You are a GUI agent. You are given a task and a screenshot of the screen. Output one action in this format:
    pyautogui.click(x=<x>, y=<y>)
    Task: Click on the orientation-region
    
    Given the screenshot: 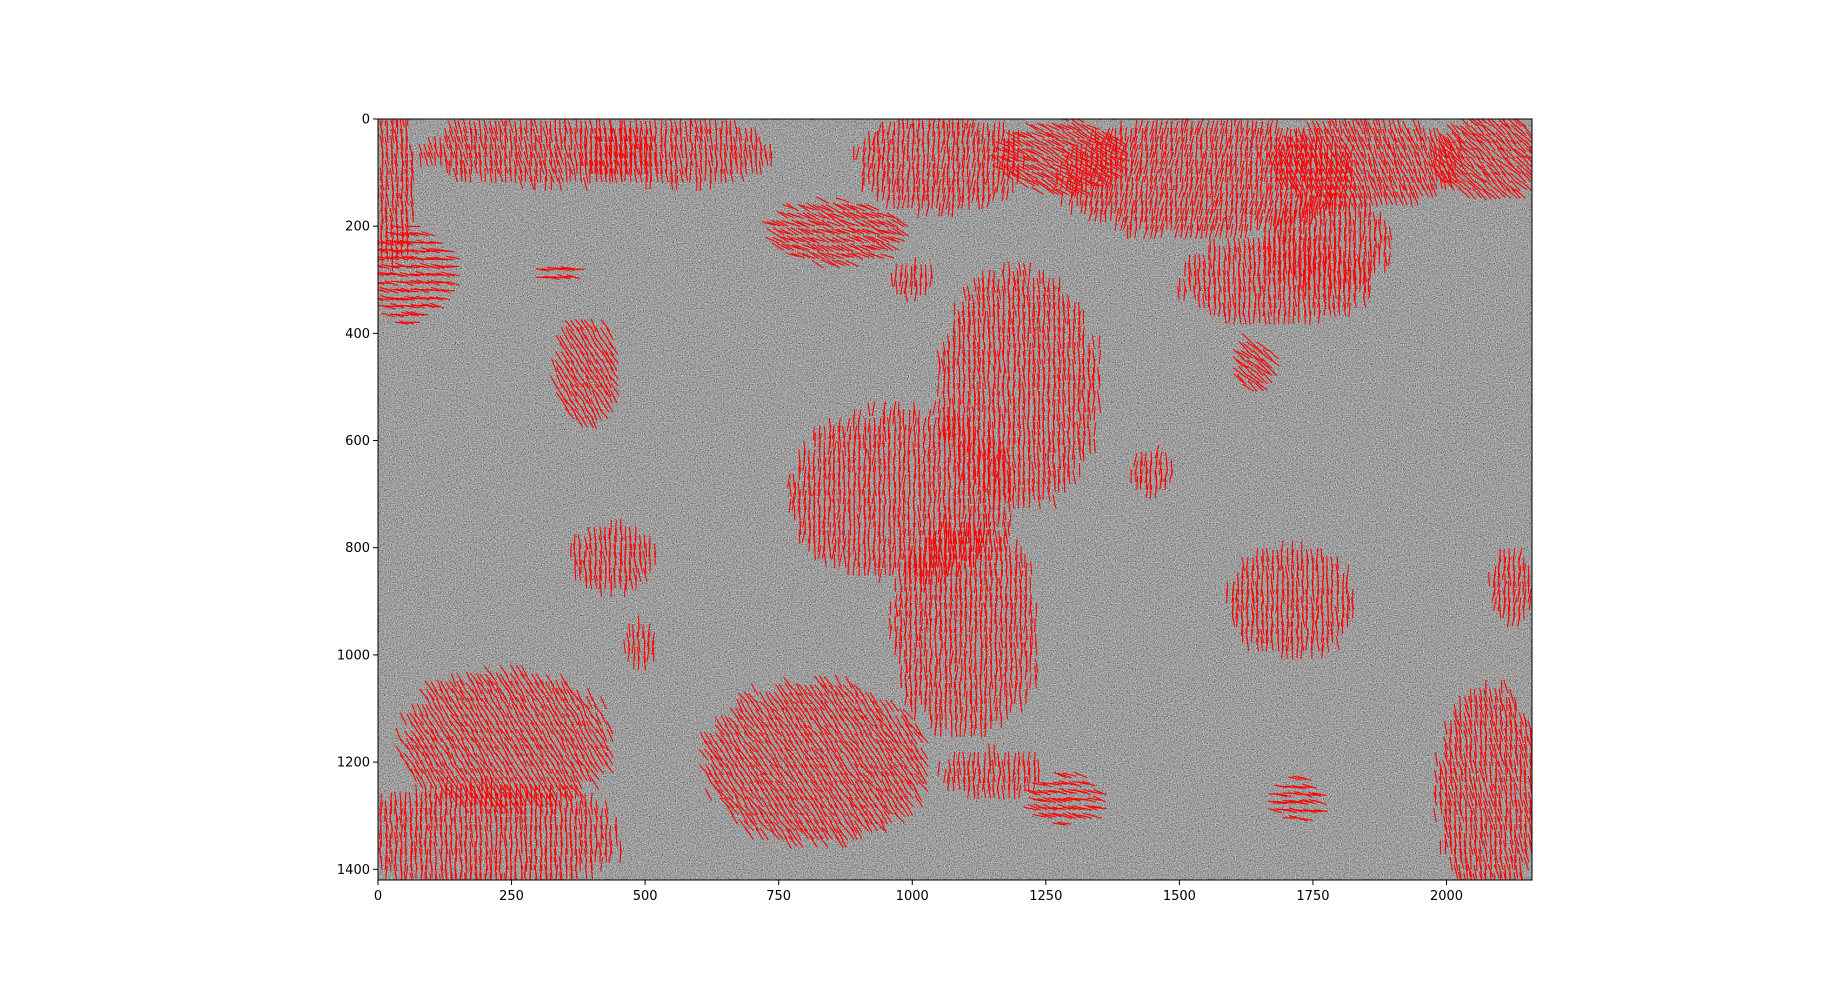 What is the action you would take?
    pyautogui.click(x=1365, y=163)
    